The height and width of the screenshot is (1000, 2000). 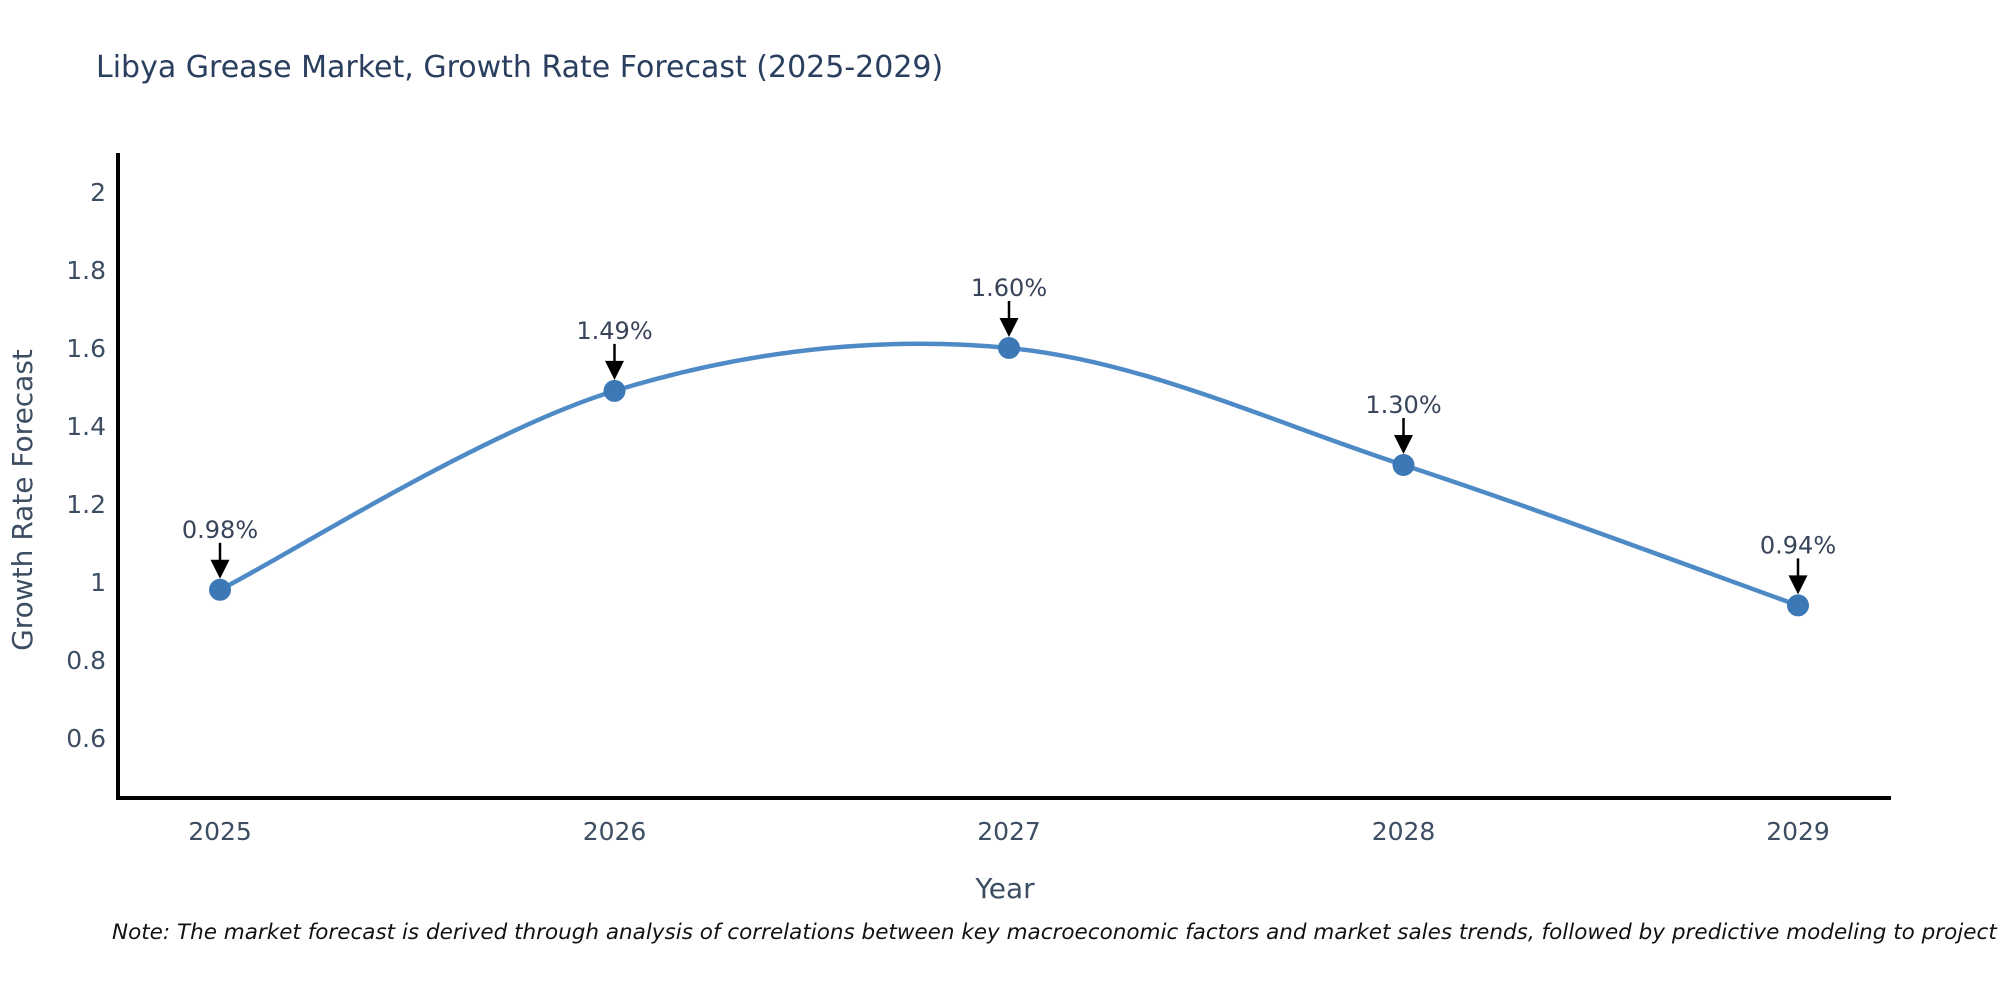 I want to click on x-tick-label: 2025, so click(x=220, y=831).